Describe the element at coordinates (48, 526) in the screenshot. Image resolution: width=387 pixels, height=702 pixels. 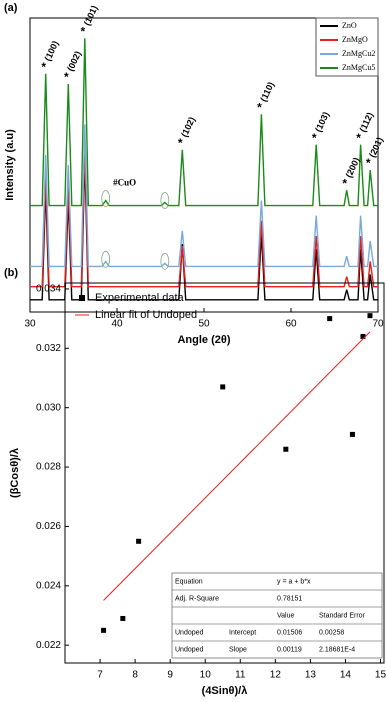
I see `y-tick-label: 0.026` at that location.